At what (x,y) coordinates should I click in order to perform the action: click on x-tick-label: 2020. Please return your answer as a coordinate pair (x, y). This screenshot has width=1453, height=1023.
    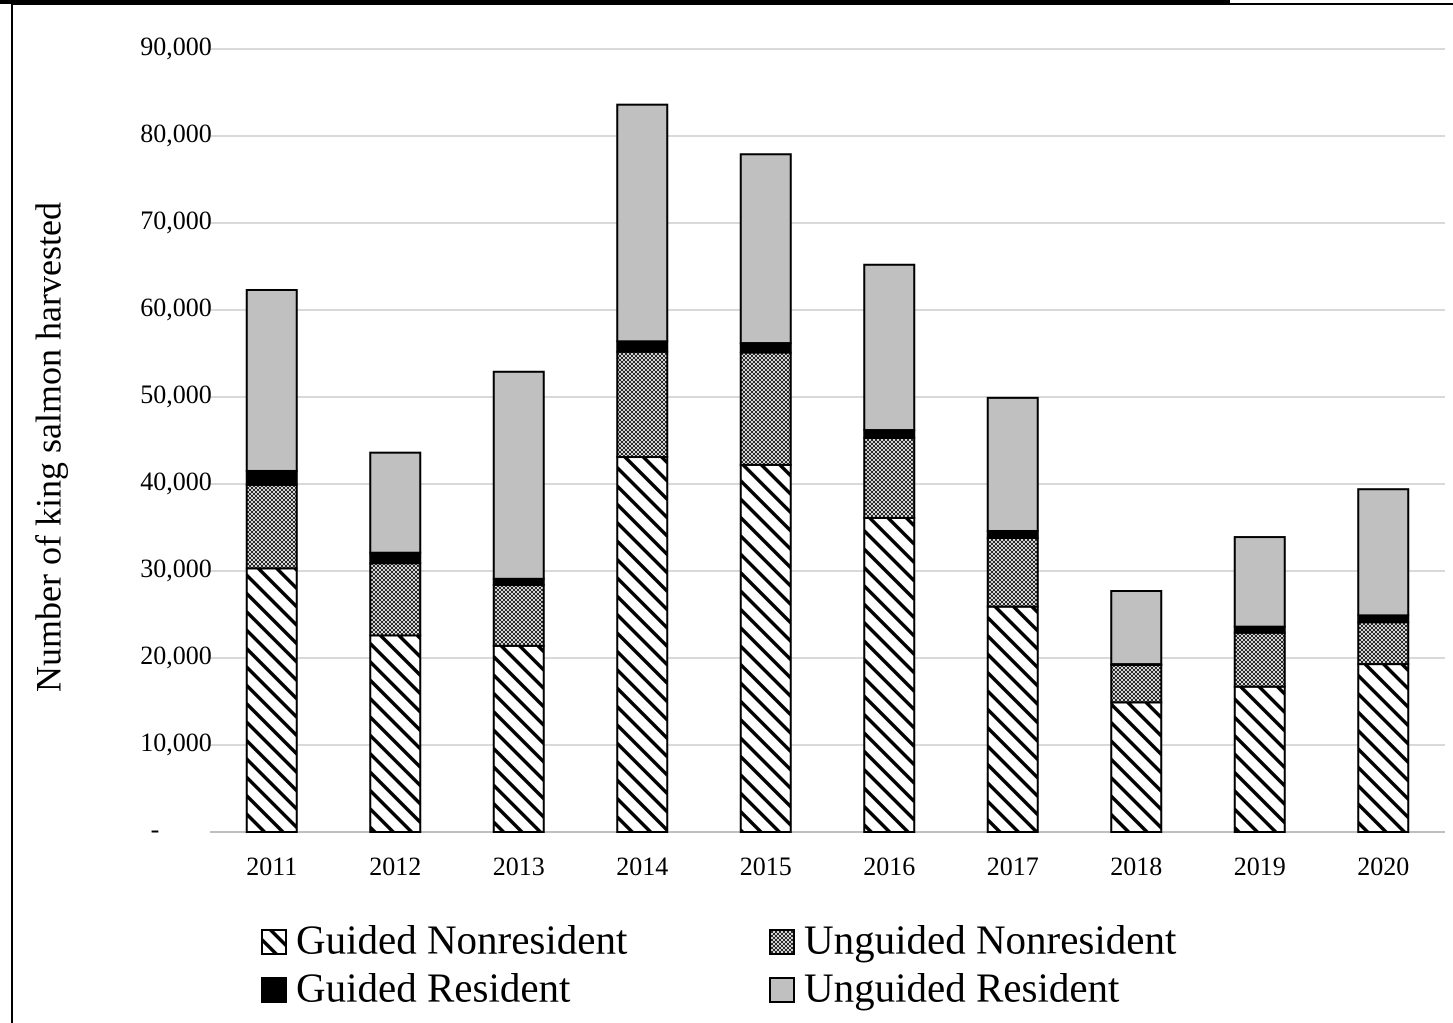
    Looking at the image, I should click on (1383, 866).